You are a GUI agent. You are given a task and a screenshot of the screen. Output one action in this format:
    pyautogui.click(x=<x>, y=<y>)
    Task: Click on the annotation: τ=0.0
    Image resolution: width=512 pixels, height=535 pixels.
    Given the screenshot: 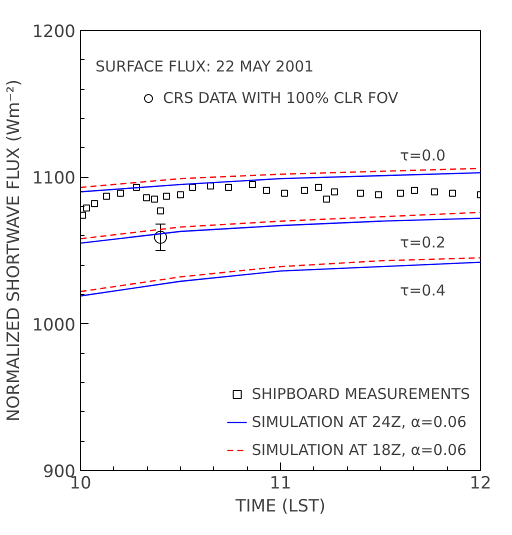 What is the action you would take?
    pyautogui.click(x=423, y=155)
    